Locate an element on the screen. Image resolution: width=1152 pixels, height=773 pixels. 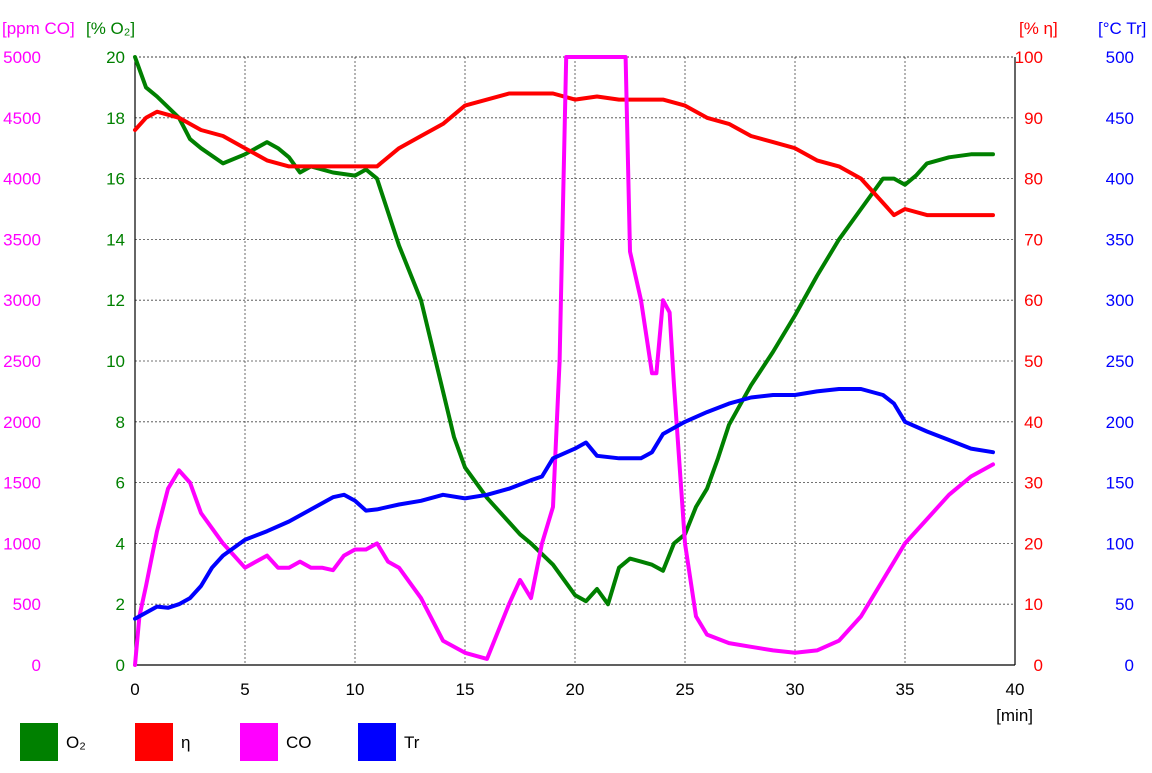
y-tick-label-co: 1500 is located at coordinates (22, 483).